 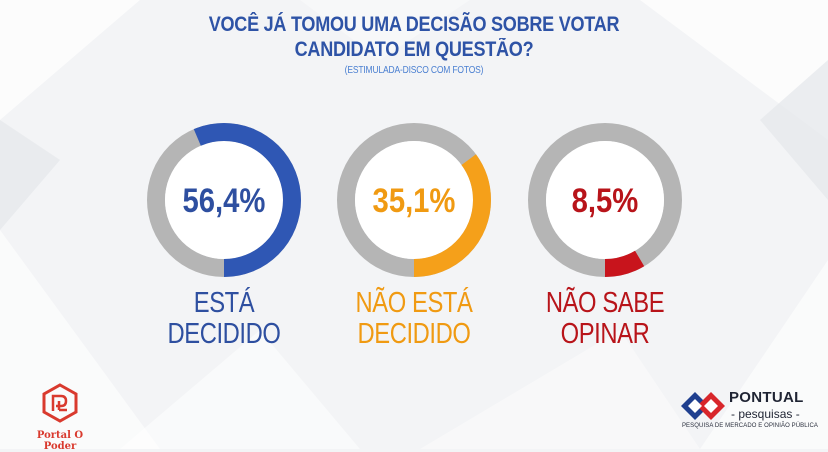 What do you see at coordinates (765, 414) in the screenshot?
I see `pontual-subtitle: - pesquisas -` at bounding box center [765, 414].